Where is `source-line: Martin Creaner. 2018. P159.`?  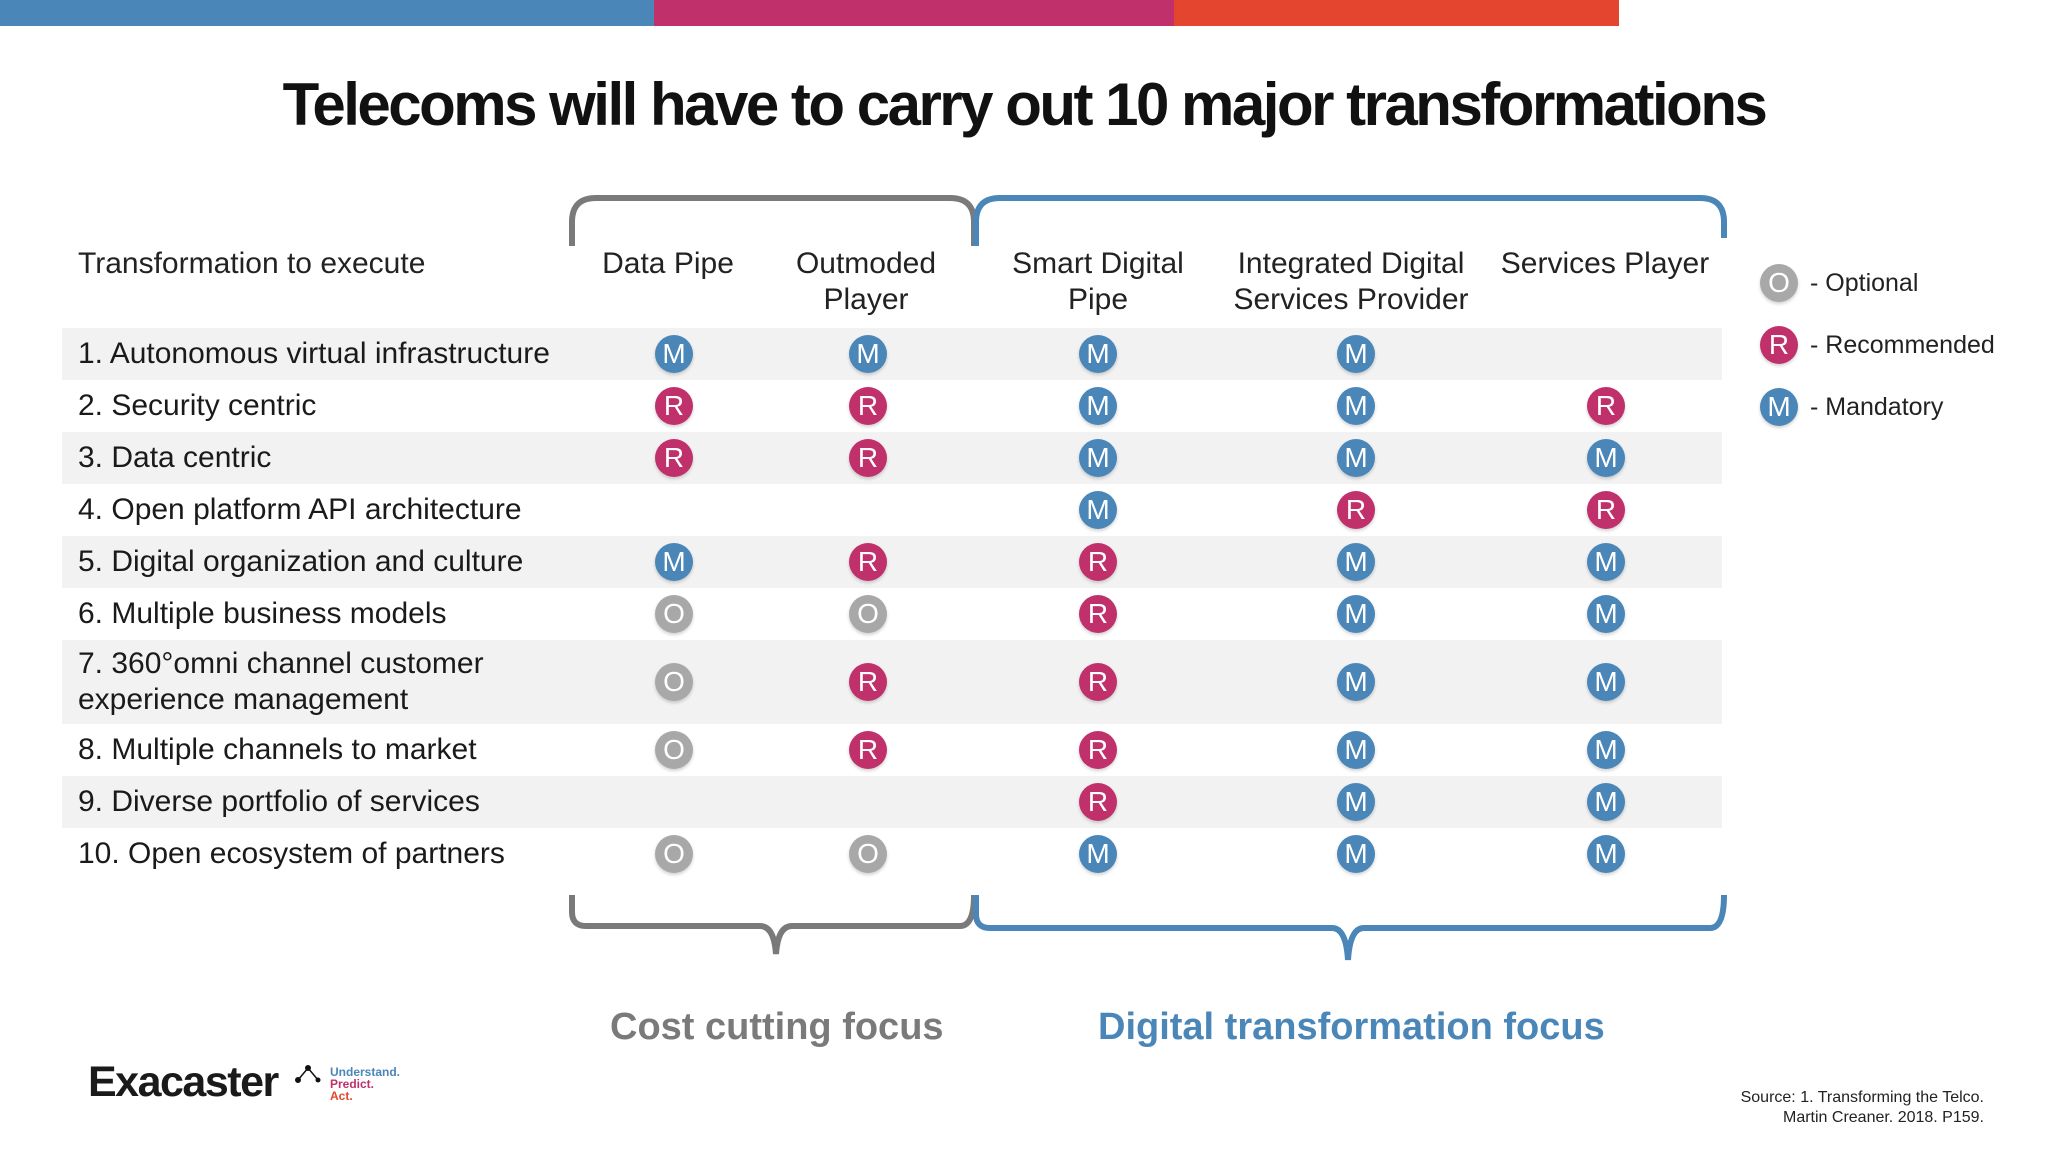 source-line: Martin Creaner. 2018. P159. is located at coordinates (1883, 1117).